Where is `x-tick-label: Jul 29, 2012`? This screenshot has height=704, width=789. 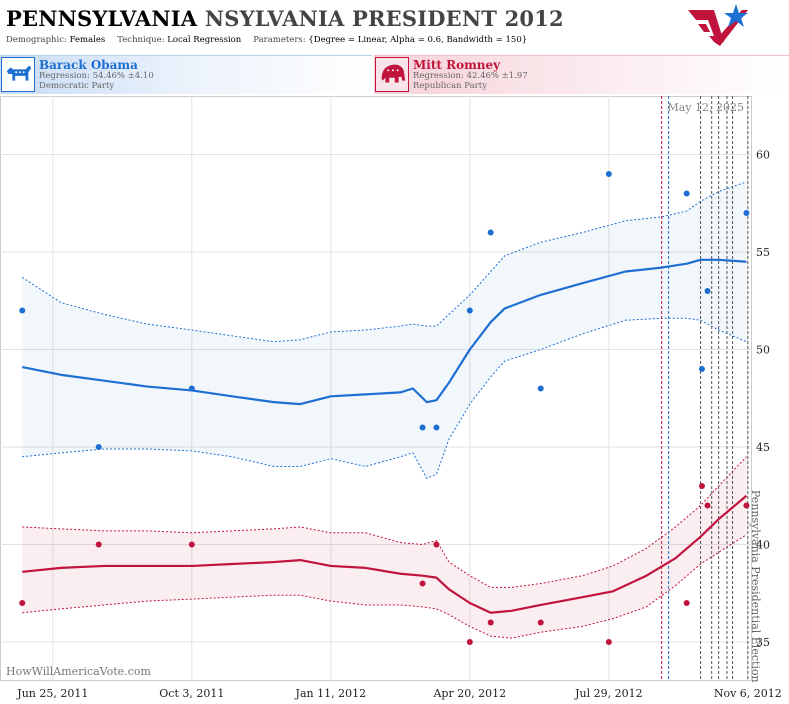 x-tick-label: Jul 29, 2012 is located at coordinates (608, 693).